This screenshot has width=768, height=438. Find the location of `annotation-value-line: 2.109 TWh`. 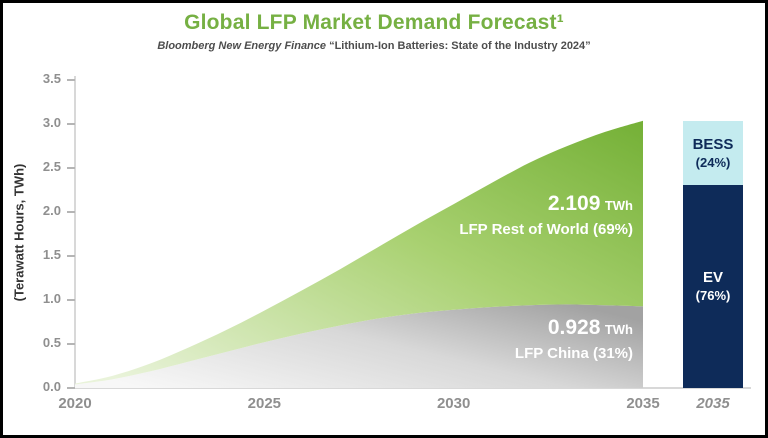

annotation-value-line: 2.109 TWh is located at coordinates (546, 205).